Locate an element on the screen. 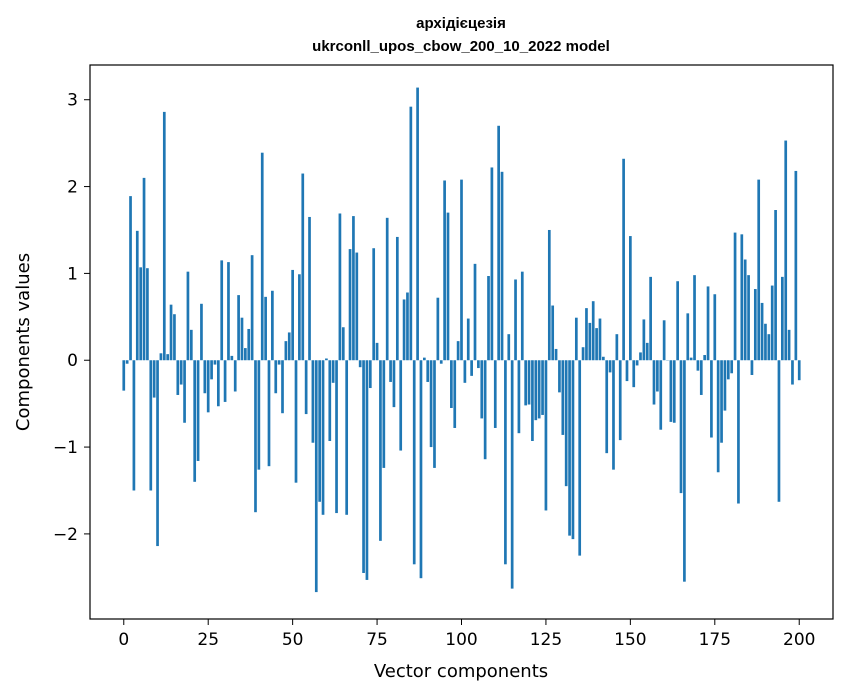 Image resolution: width=847 pixels, height=696 pixels. y-tick-label: −2 is located at coordinates (65, 535).